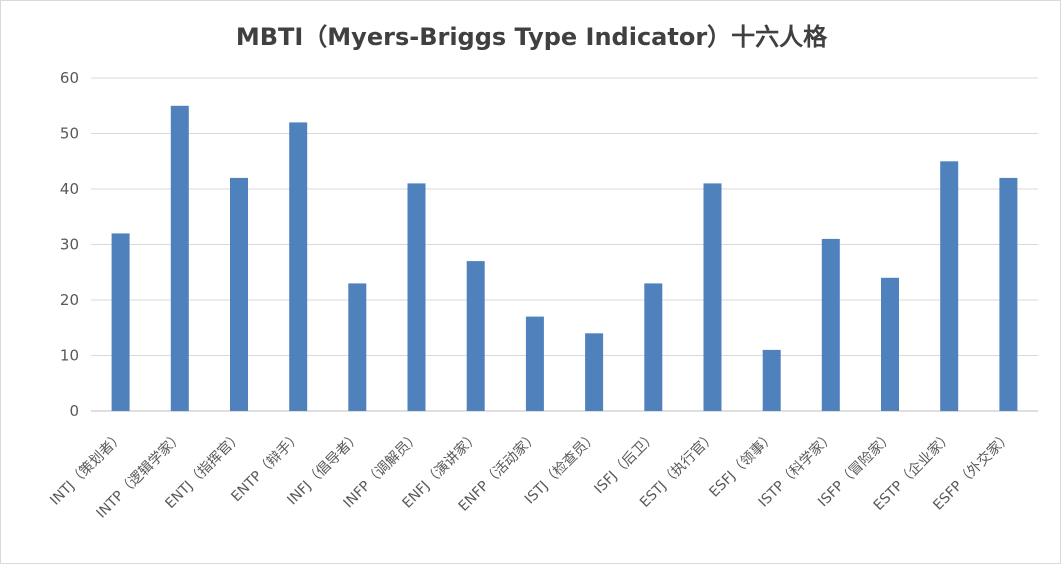 The image size is (1063, 566). I want to click on chart-title: MBTI（Myers-Briggs Type Indicator）十六人格, so click(531, 37).